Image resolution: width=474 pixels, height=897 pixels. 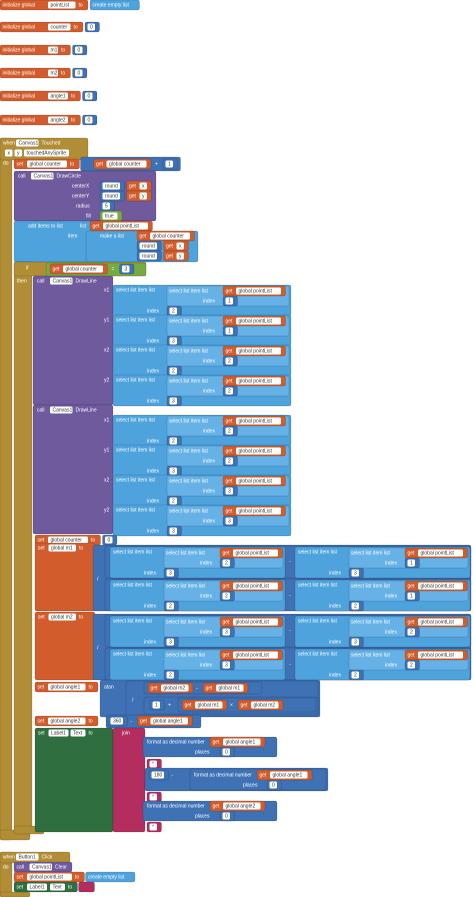 I want to click on block-label: when, so click(x=9, y=143).